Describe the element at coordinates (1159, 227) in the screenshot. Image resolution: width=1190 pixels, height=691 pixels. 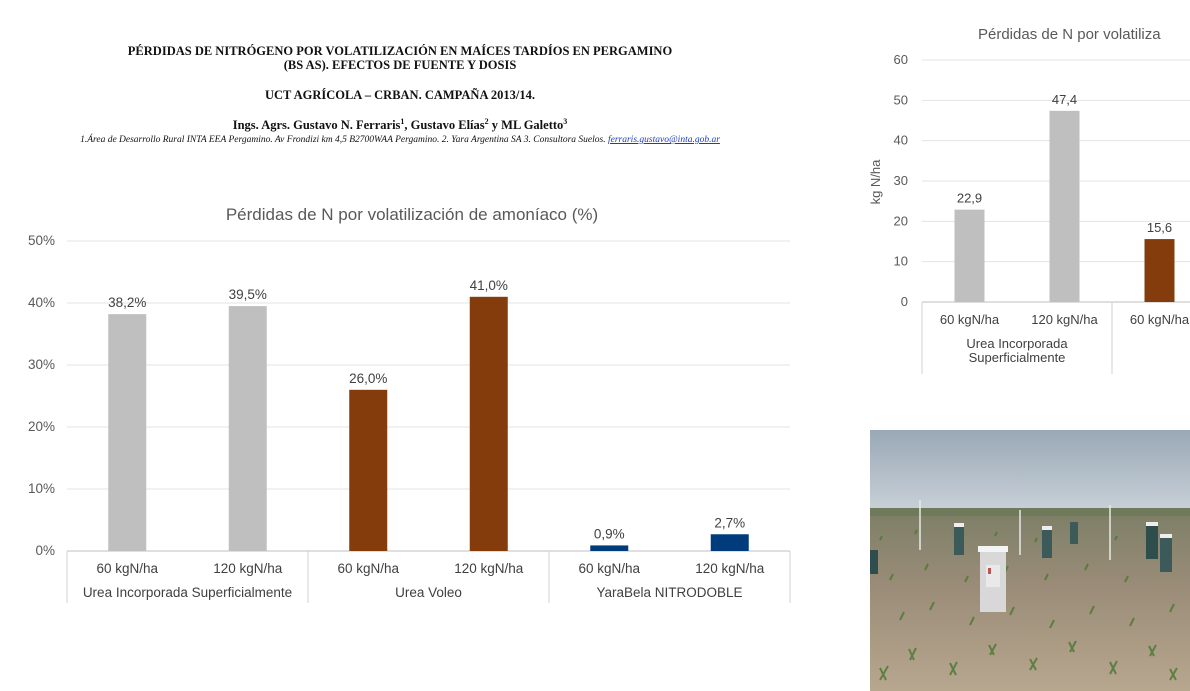
I see `data-label: 15,6` at that location.